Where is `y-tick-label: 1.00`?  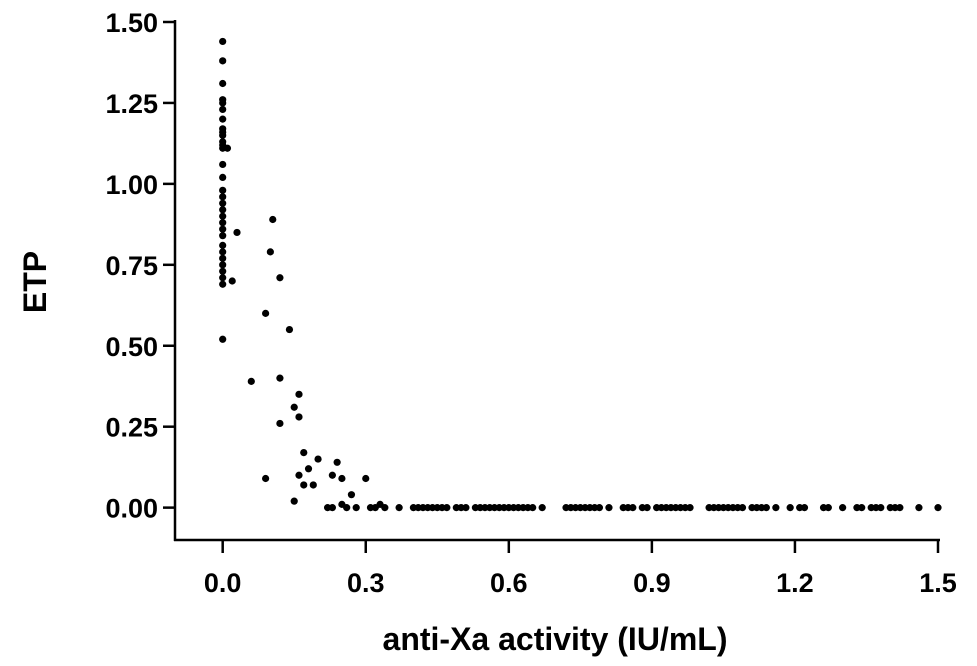
y-tick-label: 1.00 is located at coordinates (131, 185).